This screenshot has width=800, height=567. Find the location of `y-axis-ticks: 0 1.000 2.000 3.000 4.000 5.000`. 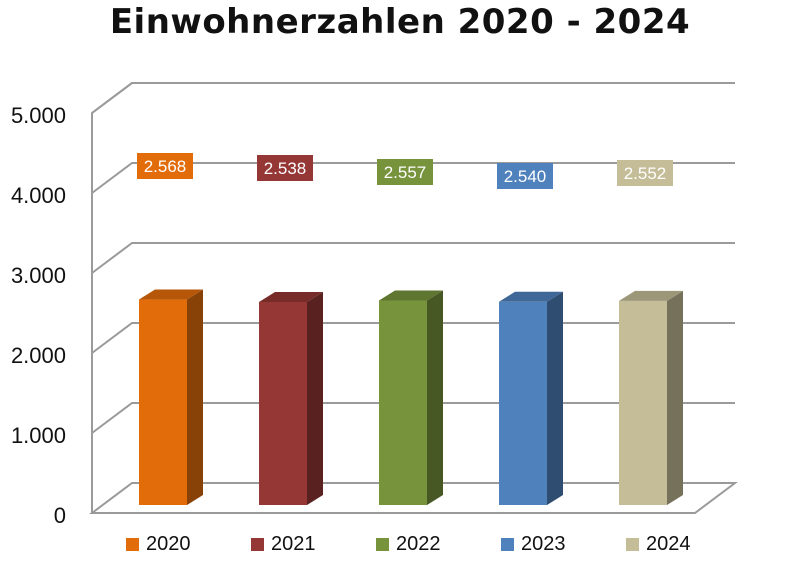

y-axis-ticks: 0 1.000 2.000 3.000 4.000 5.000 is located at coordinates (38, 315).